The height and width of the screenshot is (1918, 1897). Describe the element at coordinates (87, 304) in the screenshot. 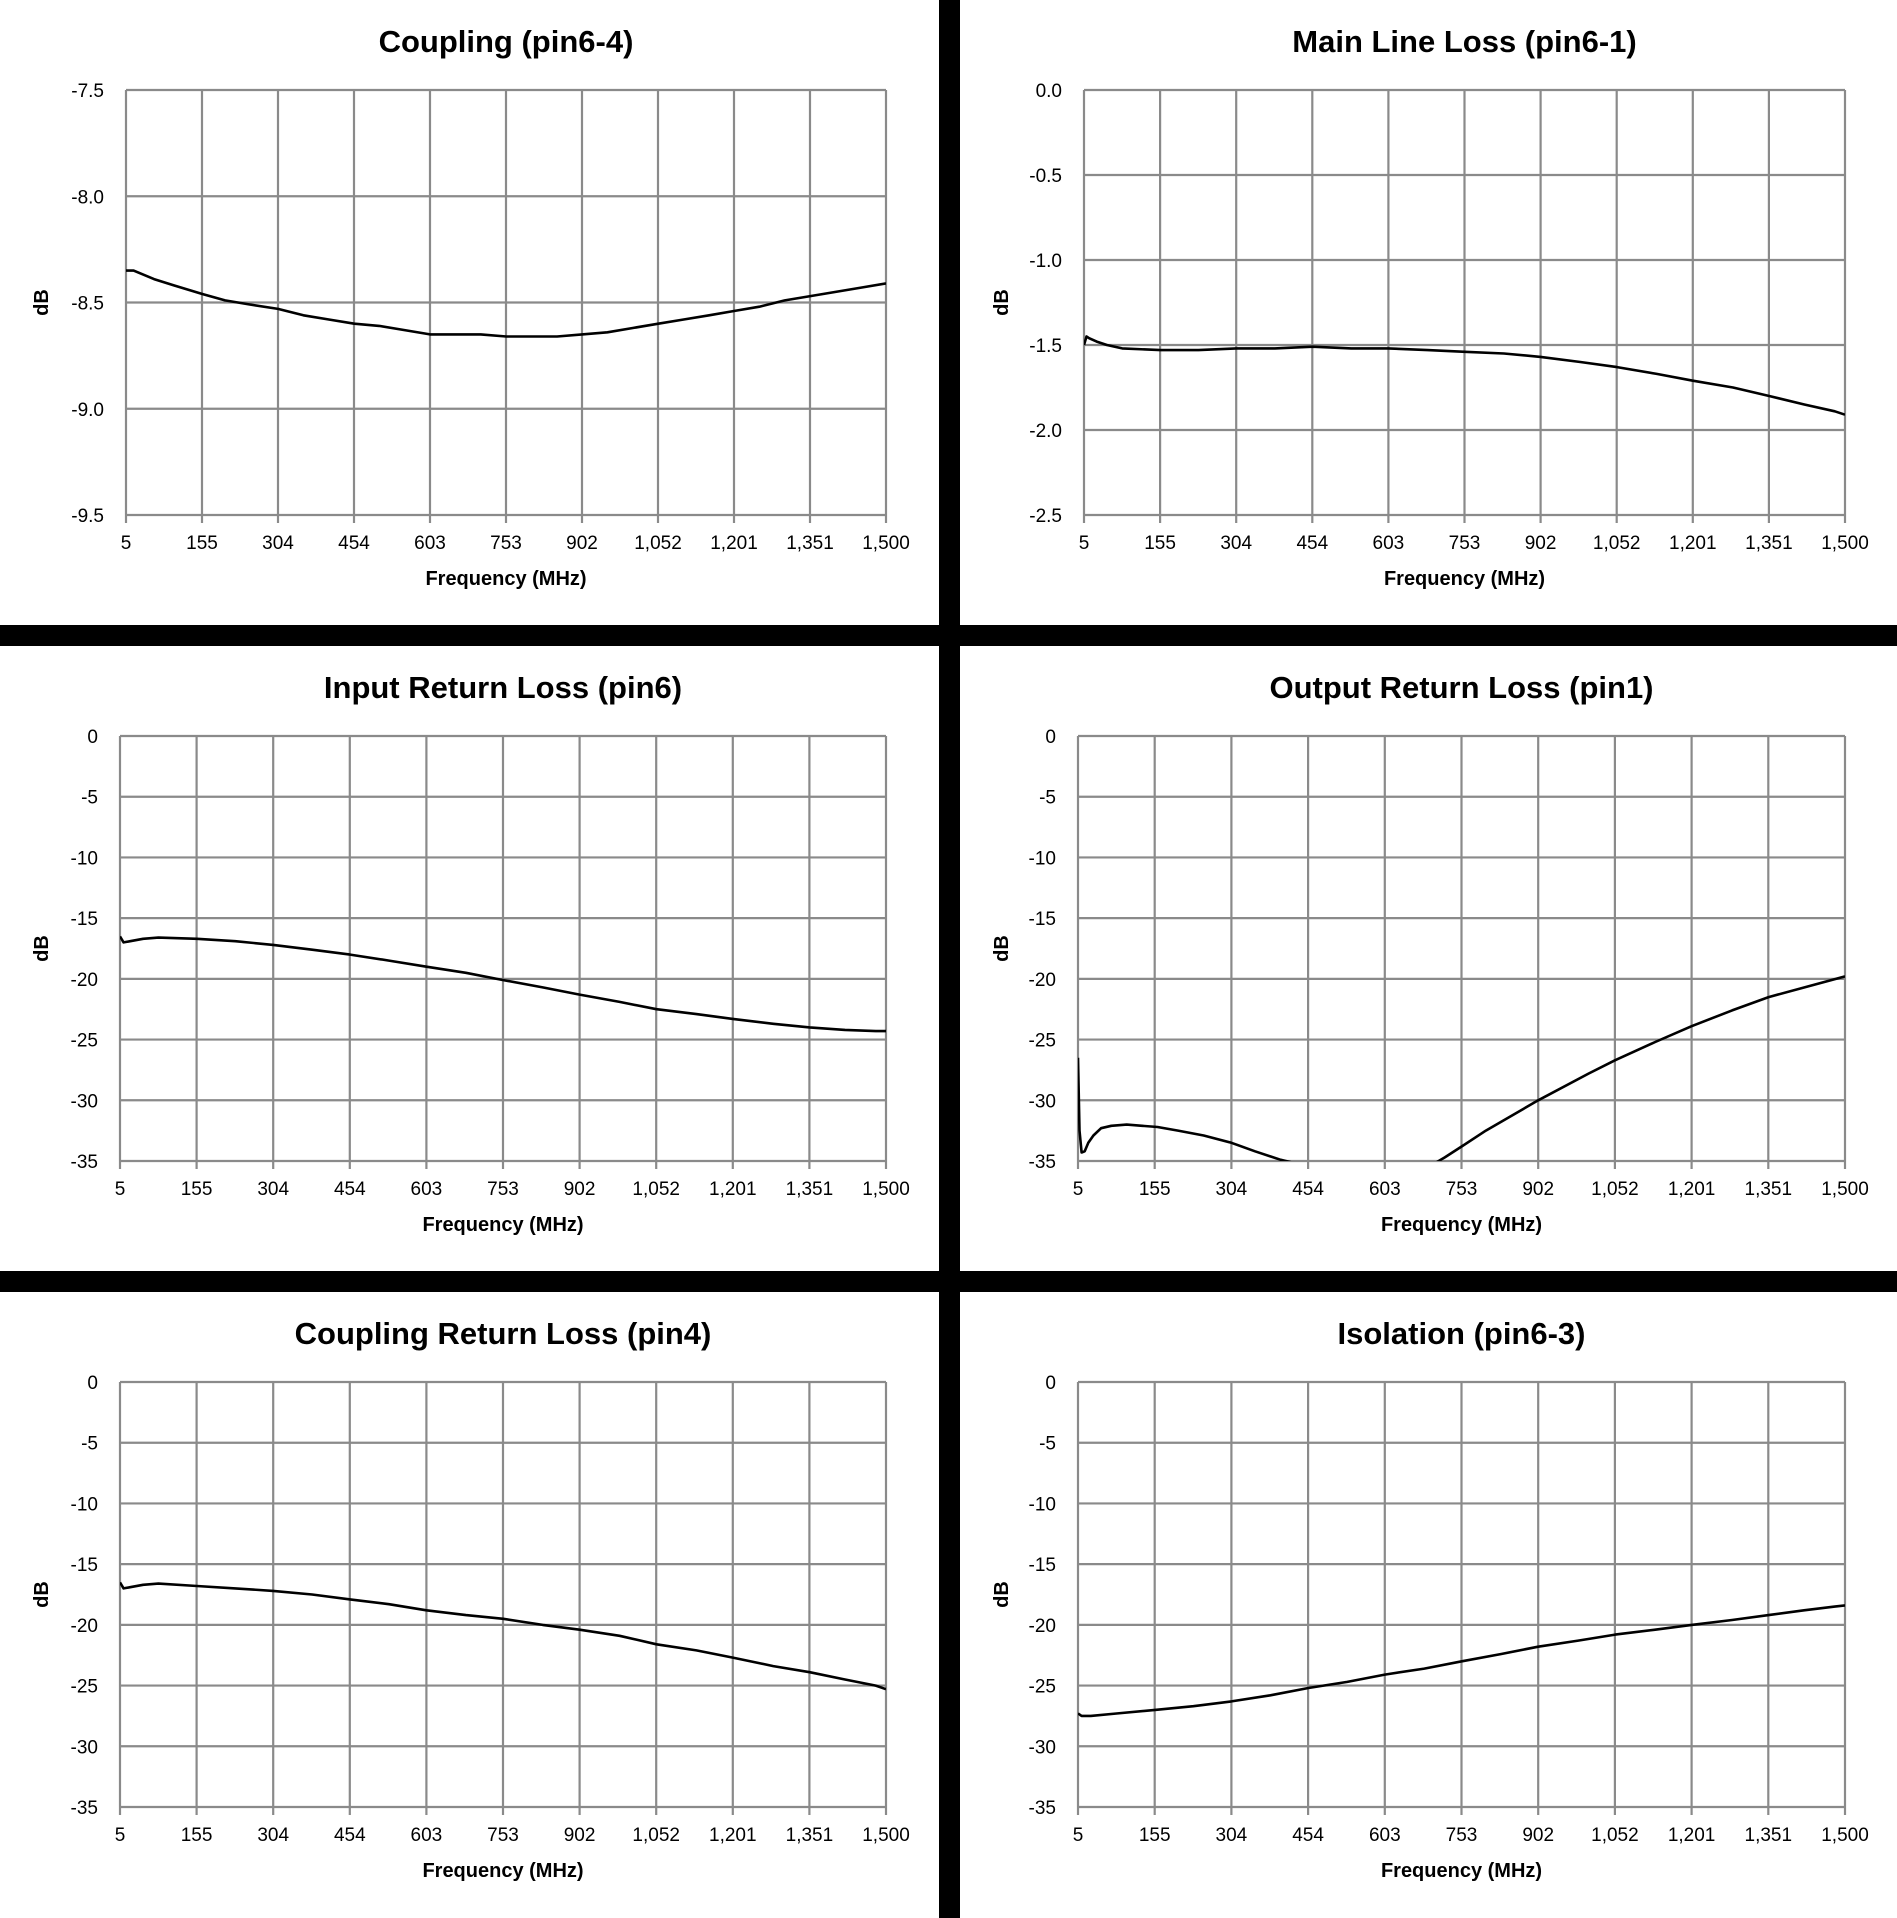

I see `y-tick-label: -8.5` at that location.